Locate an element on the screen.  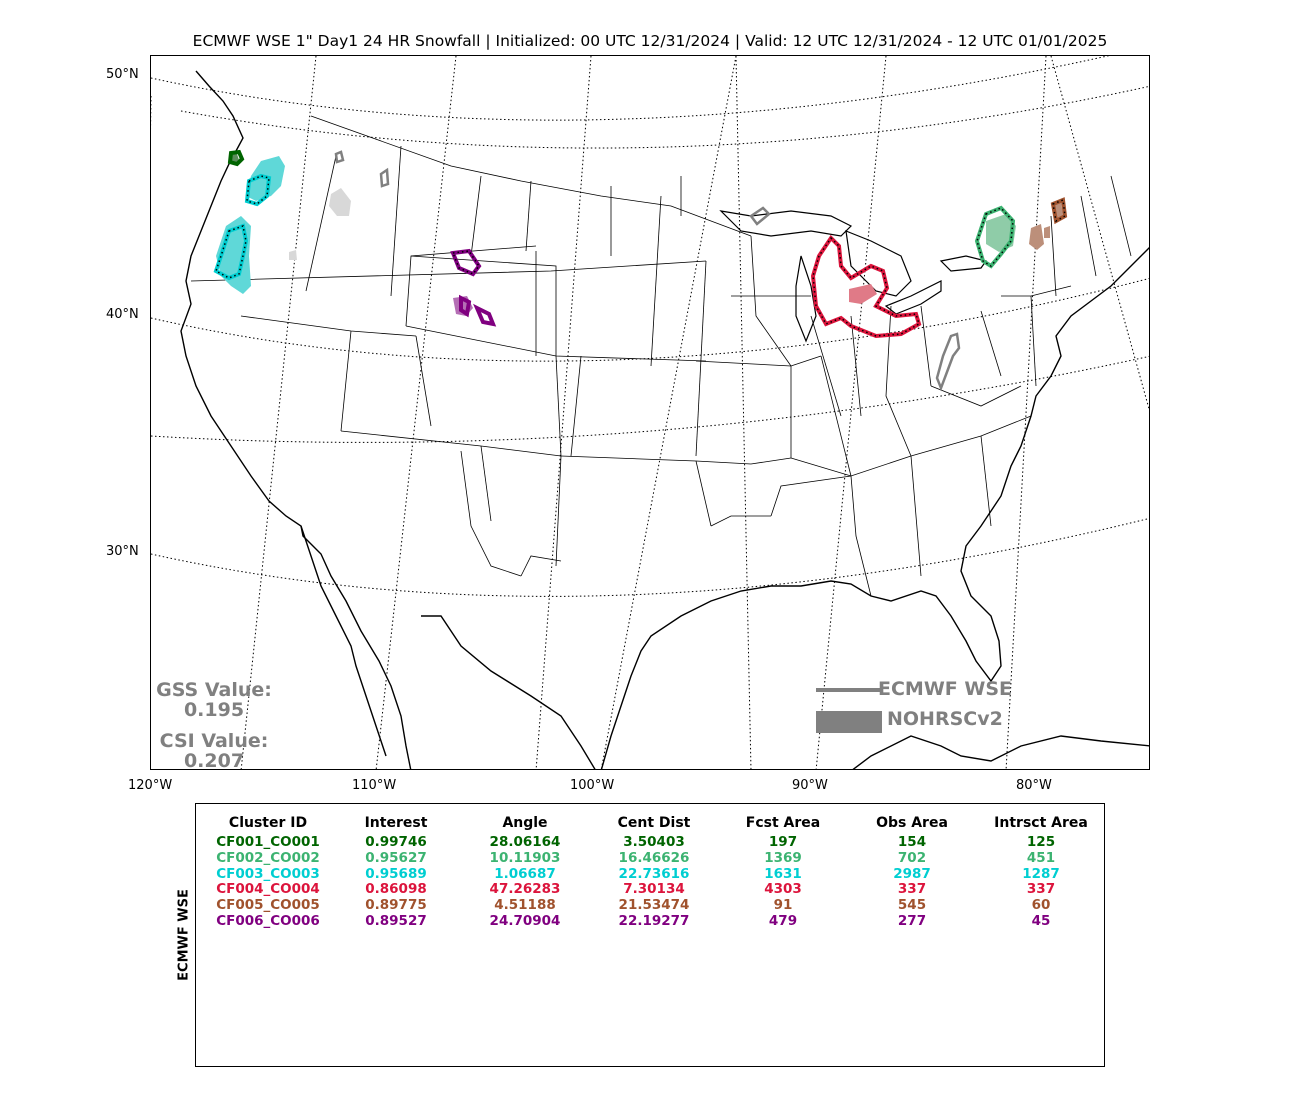
obs-cf004 is located at coordinates (863, 294).